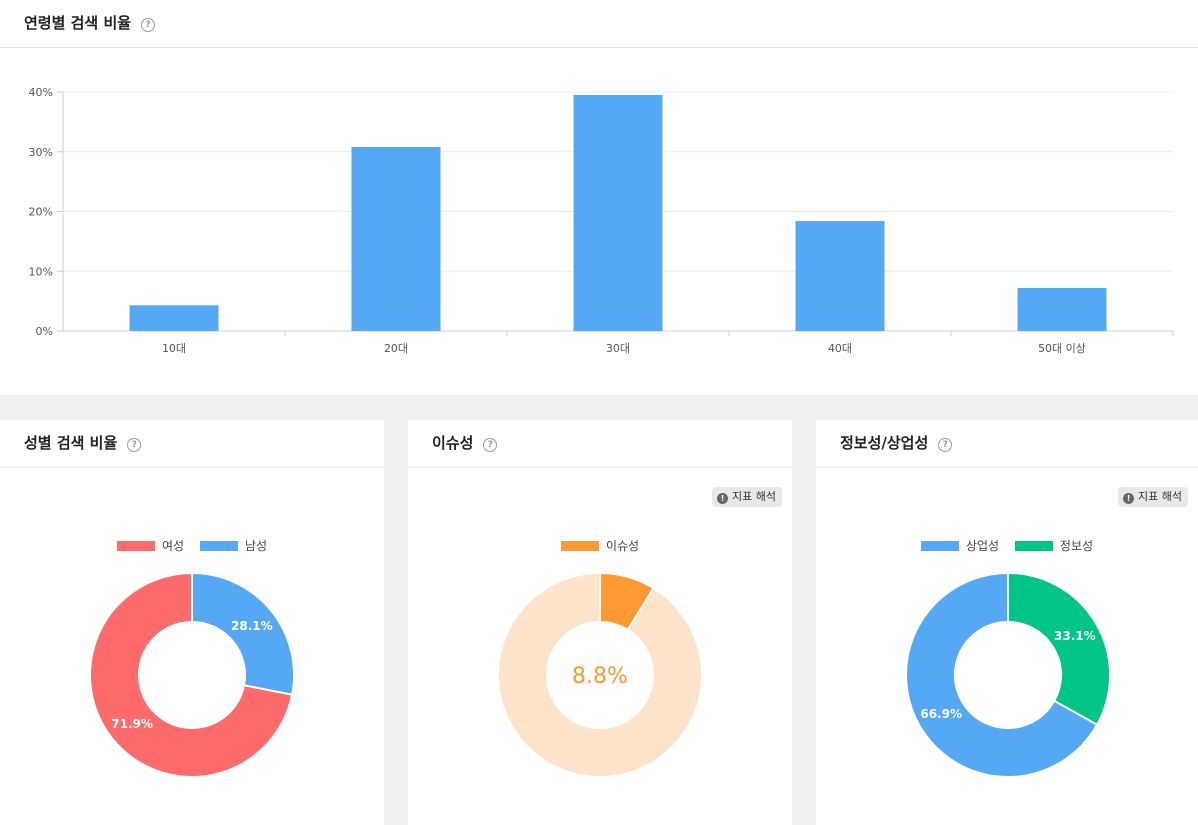  Describe the element at coordinates (252, 626) in the screenshot. I see `slice-label: 28.1%` at that location.